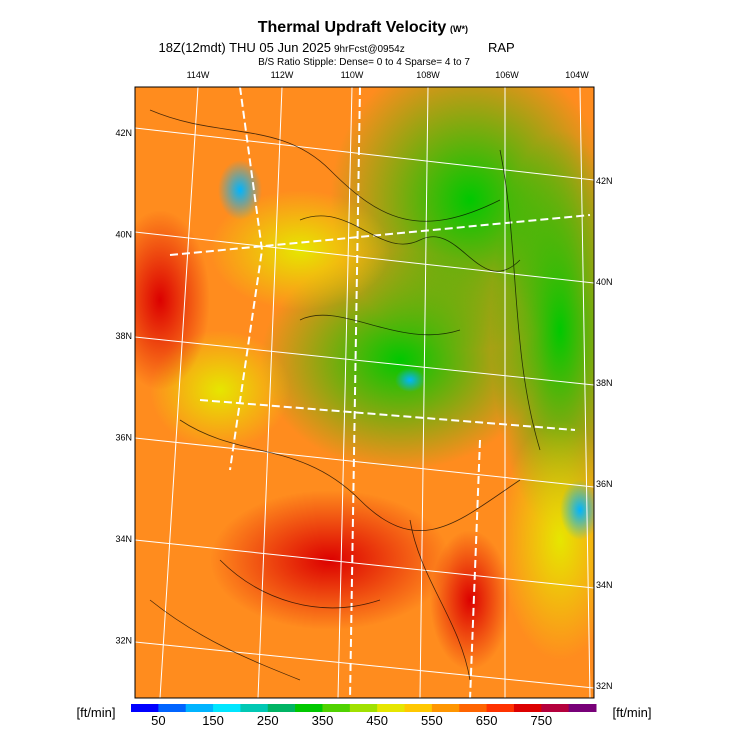  What do you see at coordinates (507, 75) in the screenshot?
I see `lon-label: 106W` at bounding box center [507, 75].